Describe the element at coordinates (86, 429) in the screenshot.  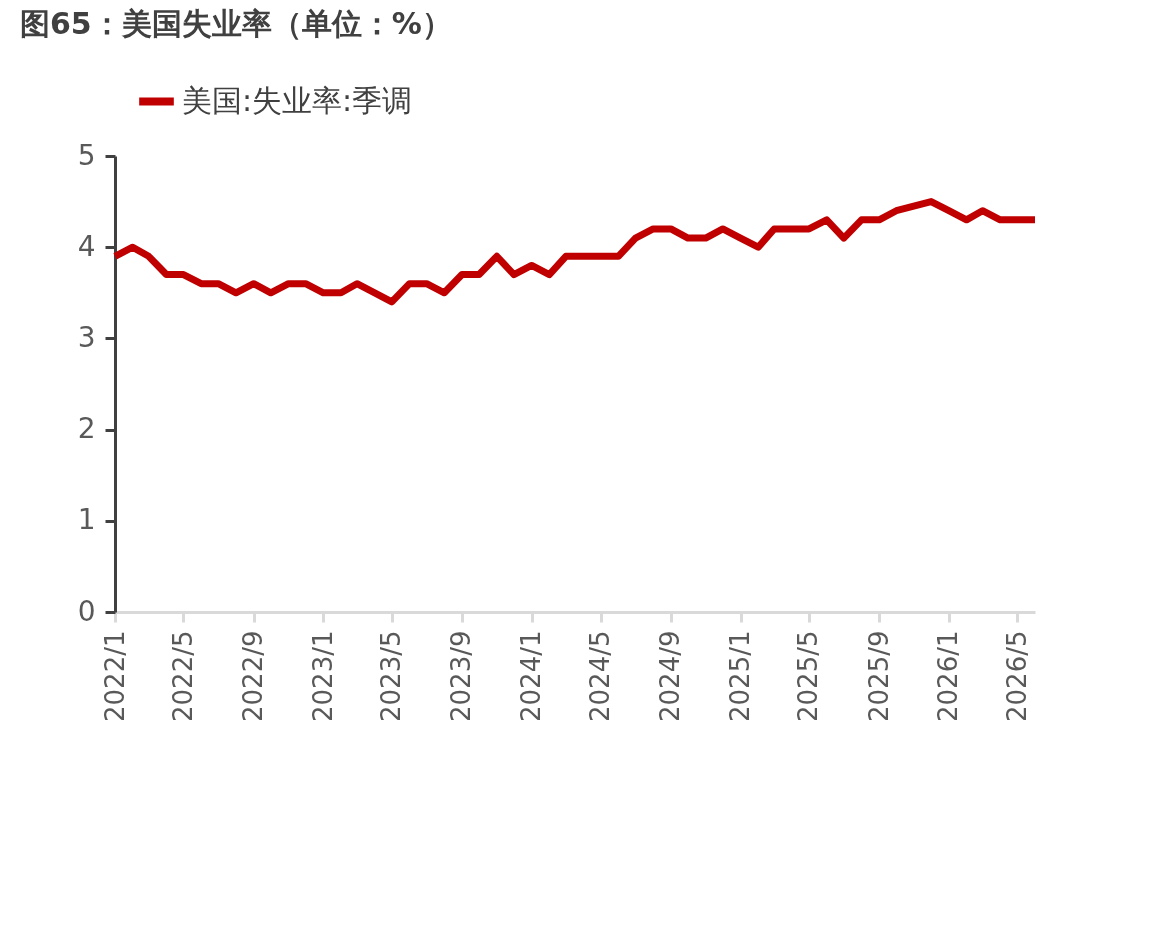
I see `y-tick-label: 2` at that location.